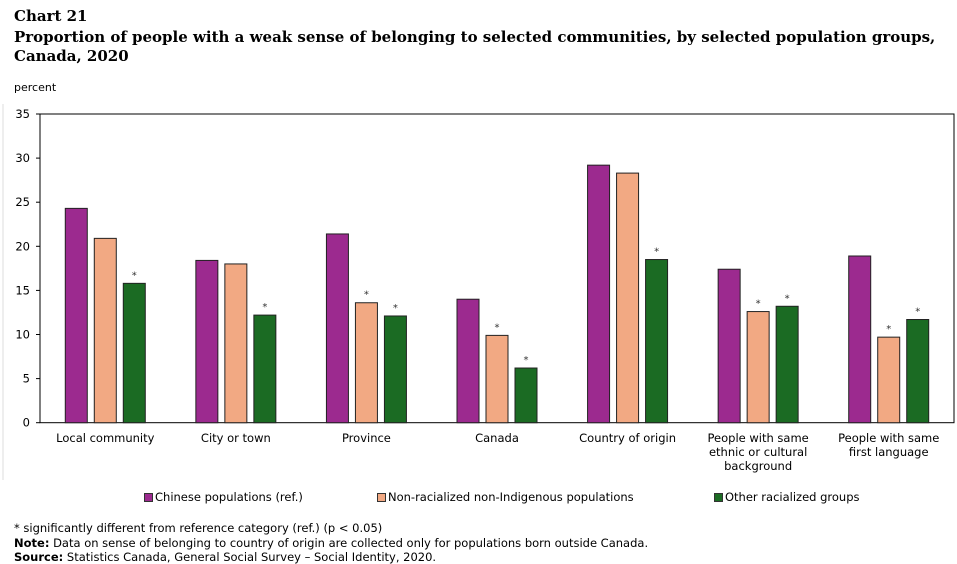  Describe the element at coordinates (889, 452) in the screenshot. I see `x-tick-label: first language` at that location.